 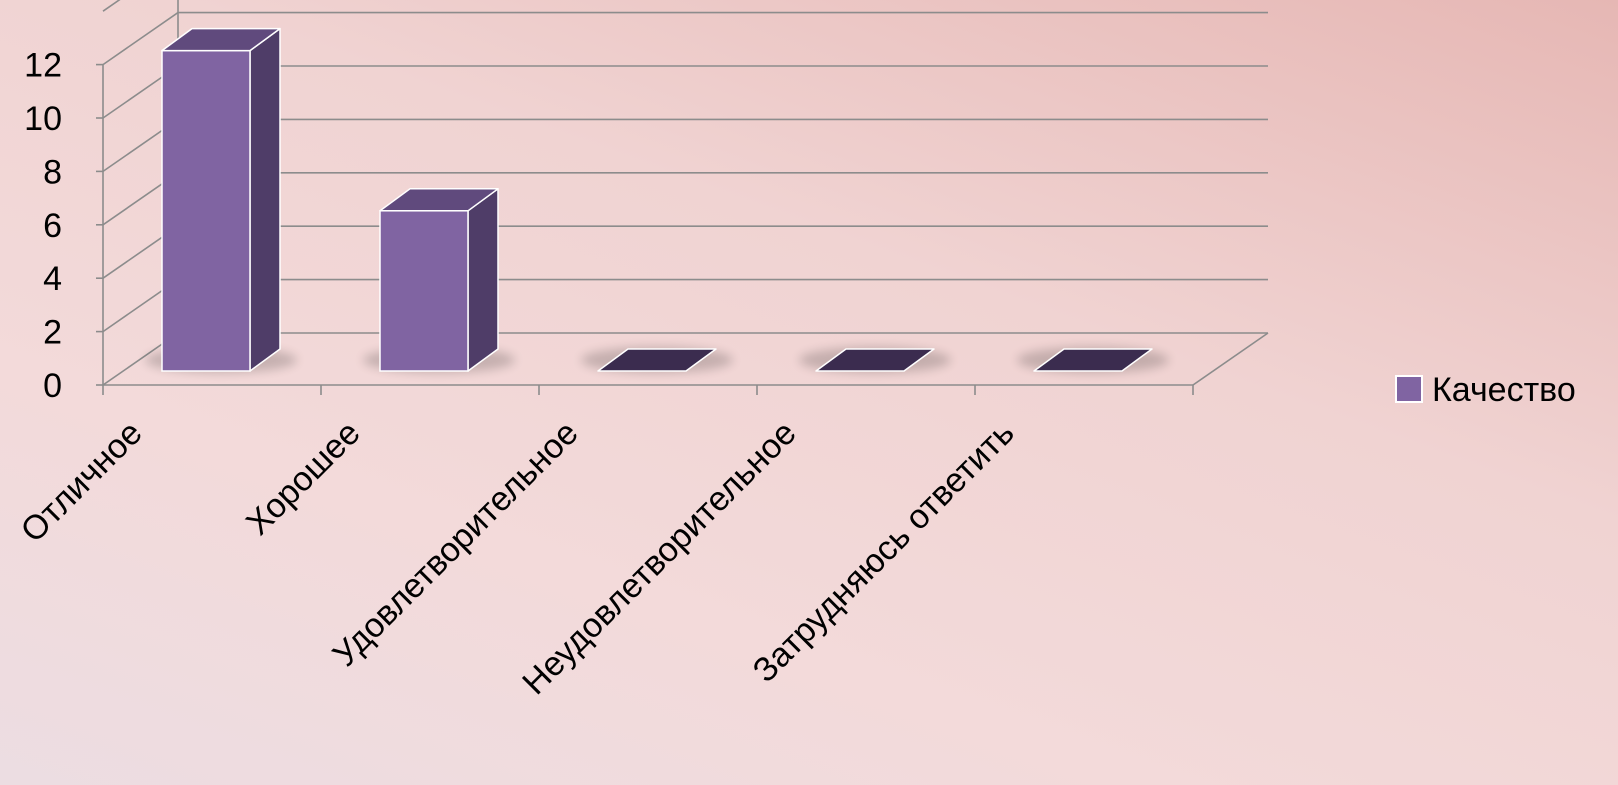 What do you see at coordinates (111, 6) in the screenshot?
I see `gridline` at bounding box center [111, 6].